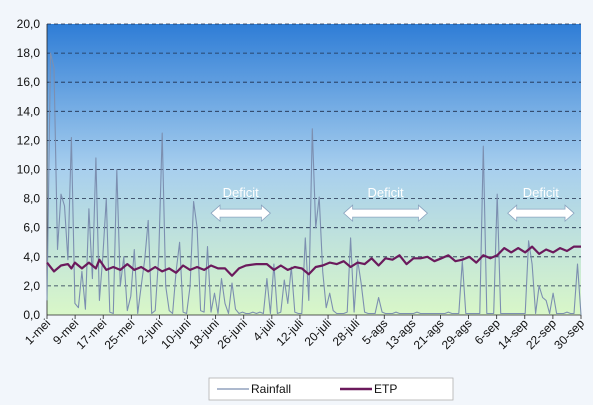 This screenshot has width=593, height=405. I want to click on y-tick-label: 14,0, so click(29, 111).